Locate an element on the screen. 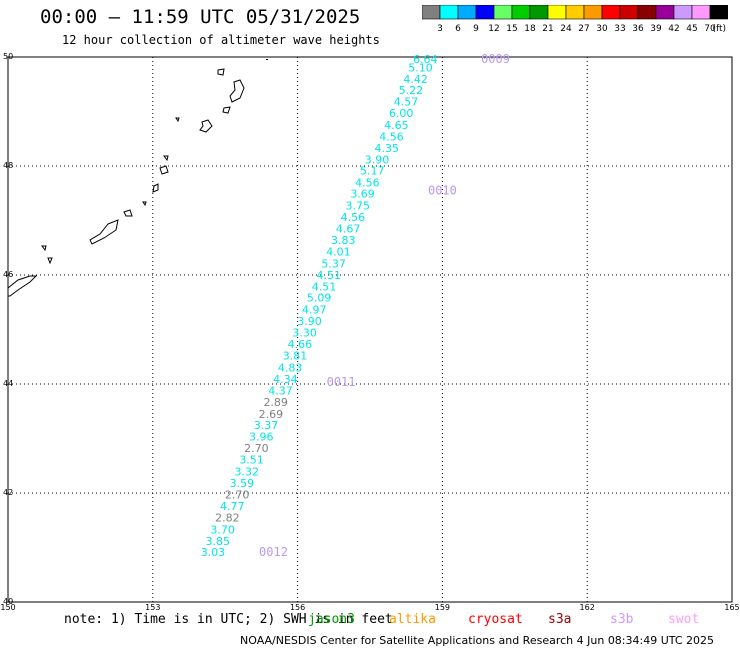 The width and height of the screenshot is (740, 650). colorbar-label: 27 is located at coordinates (583, 29).